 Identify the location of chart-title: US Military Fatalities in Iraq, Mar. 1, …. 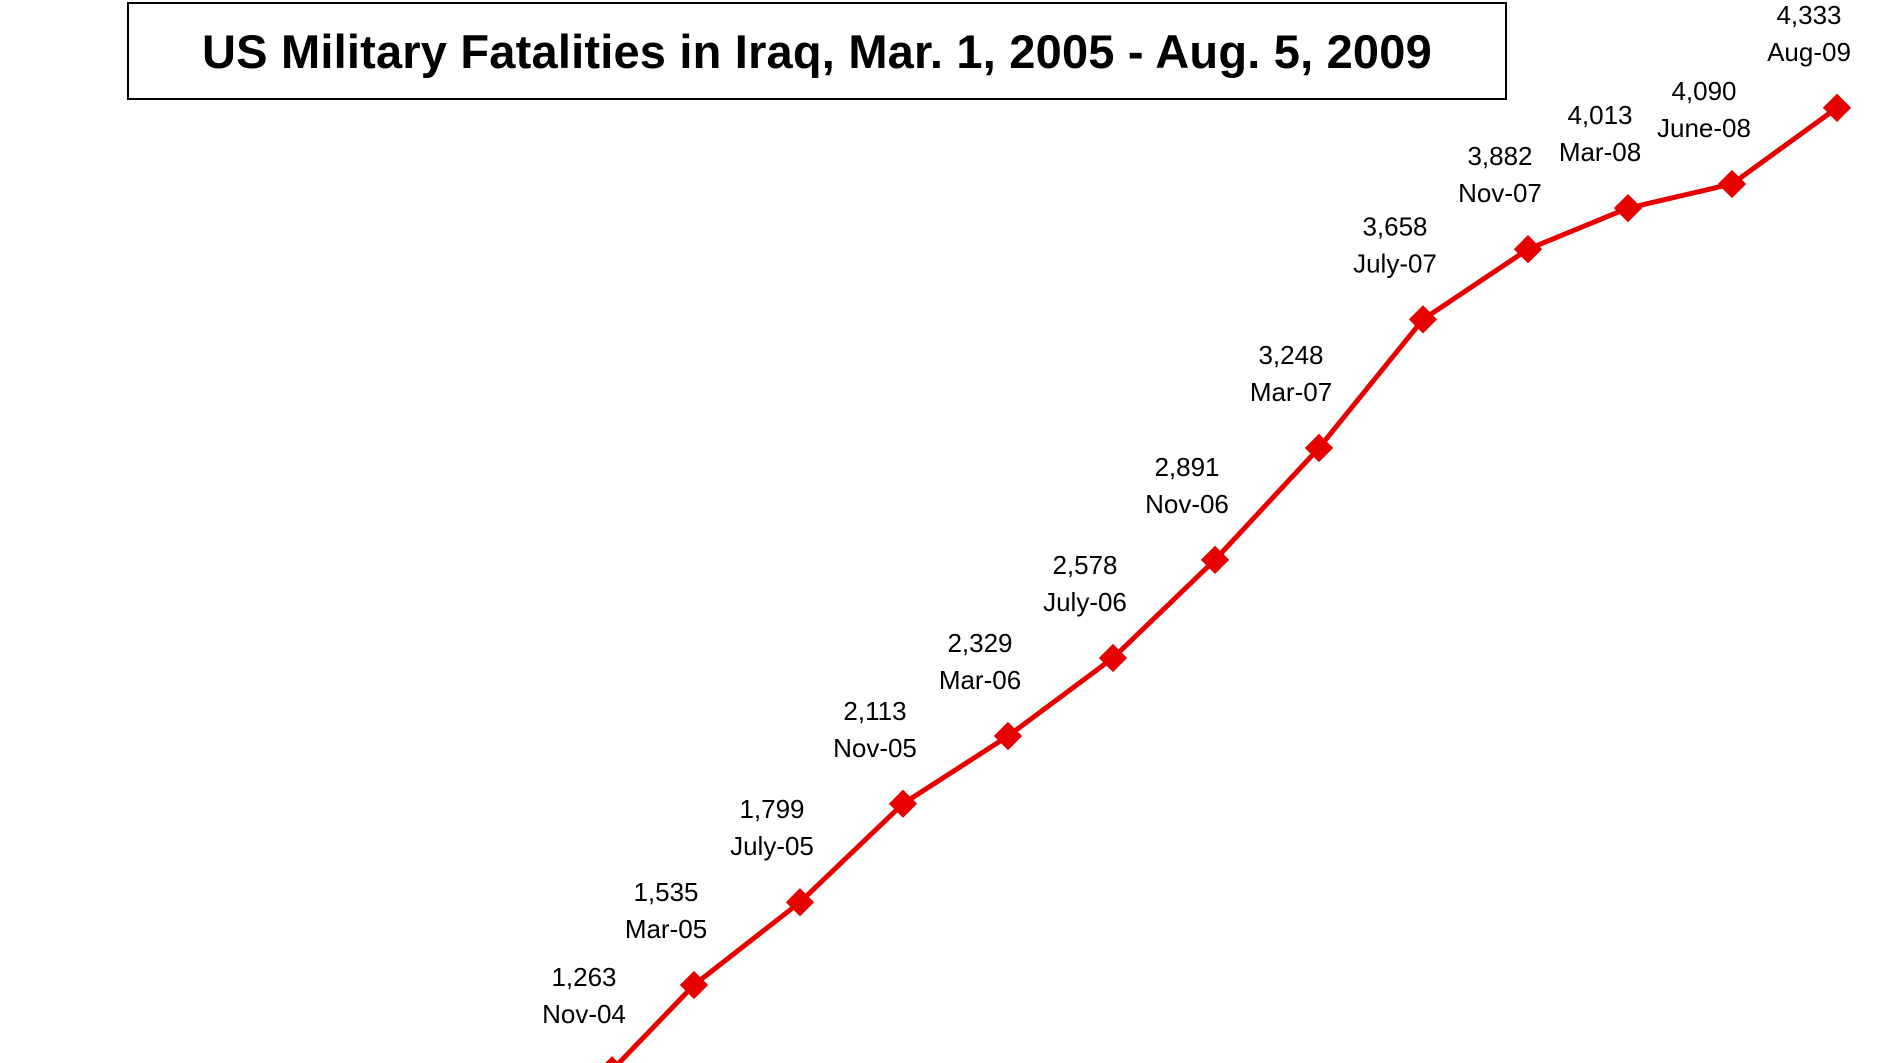
(817, 51).